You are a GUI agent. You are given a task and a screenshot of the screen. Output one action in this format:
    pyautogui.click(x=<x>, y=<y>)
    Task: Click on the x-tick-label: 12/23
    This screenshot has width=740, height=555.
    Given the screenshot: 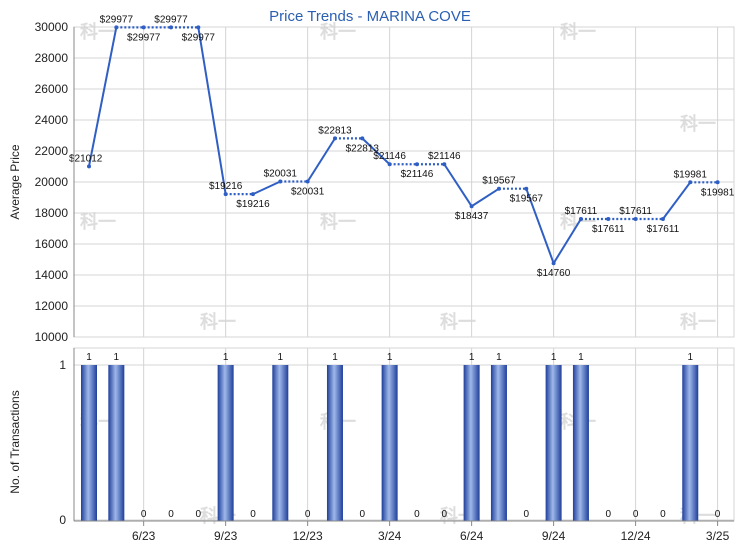 What is the action you would take?
    pyautogui.click(x=308, y=536)
    